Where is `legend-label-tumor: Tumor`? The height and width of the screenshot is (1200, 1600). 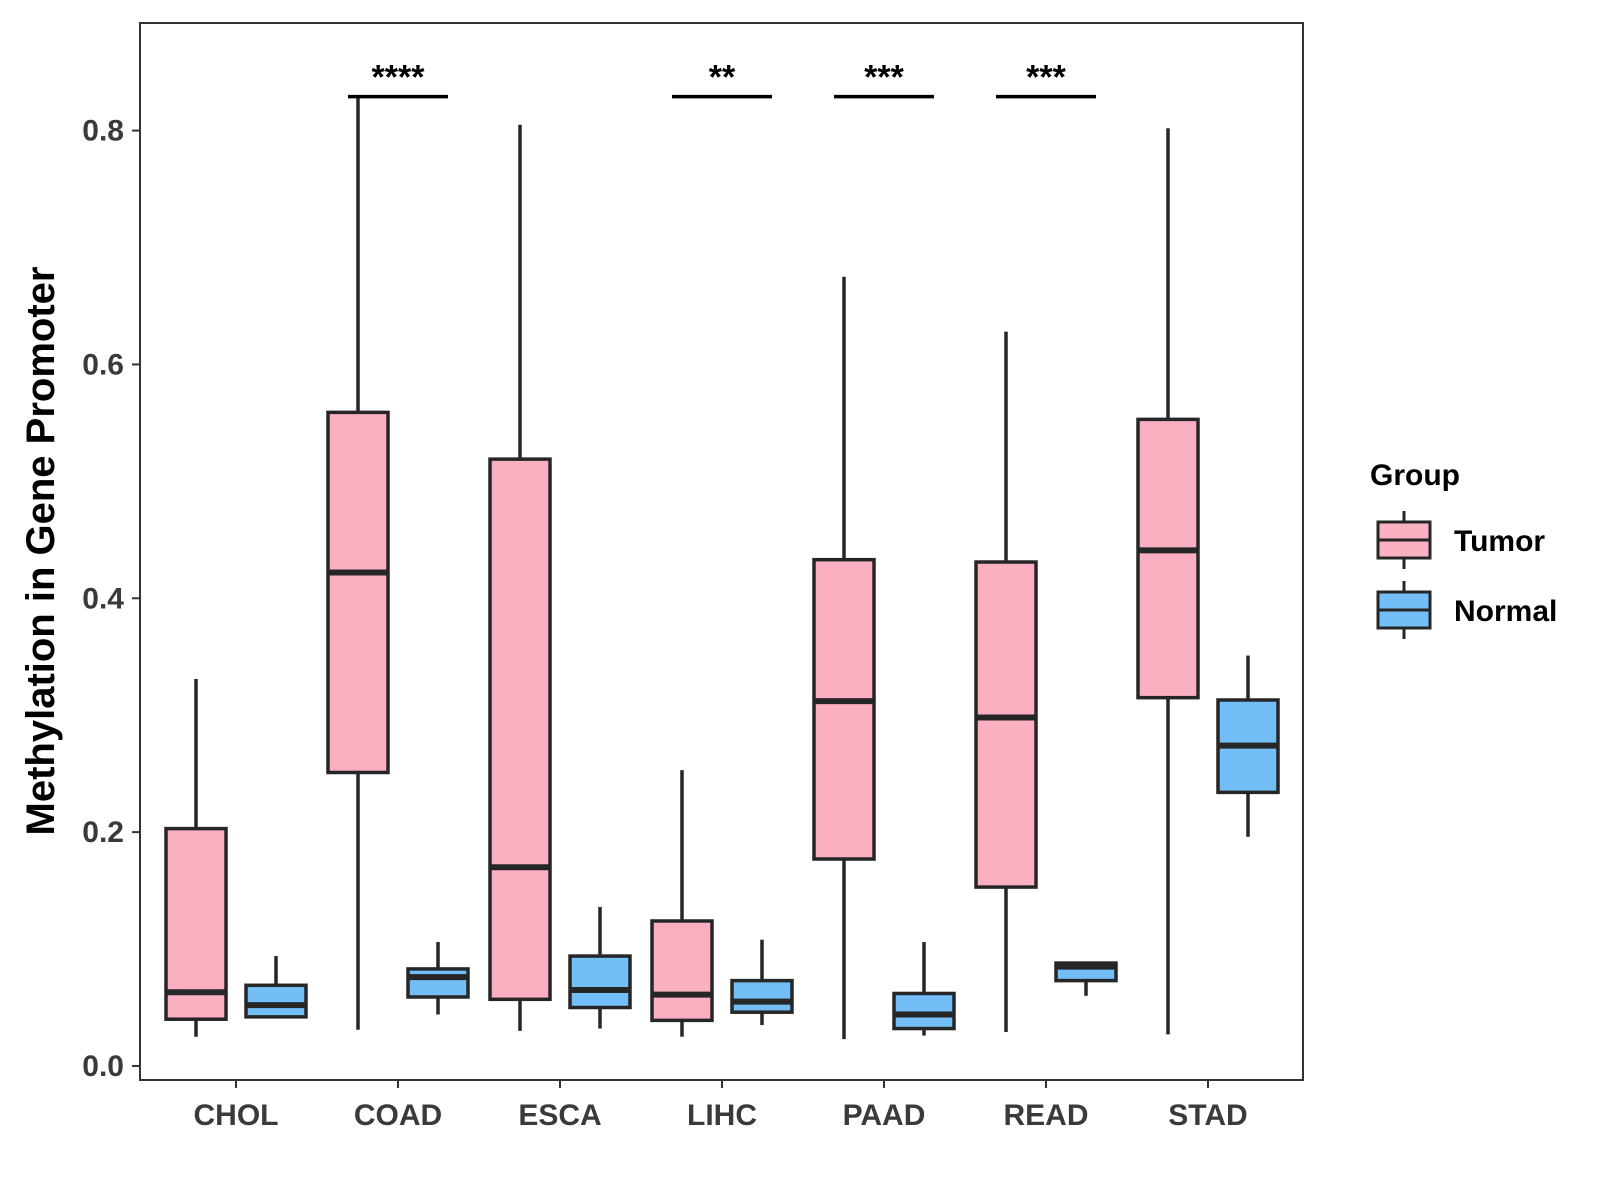
legend-label-tumor: Tumor is located at coordinates (1499, 541).